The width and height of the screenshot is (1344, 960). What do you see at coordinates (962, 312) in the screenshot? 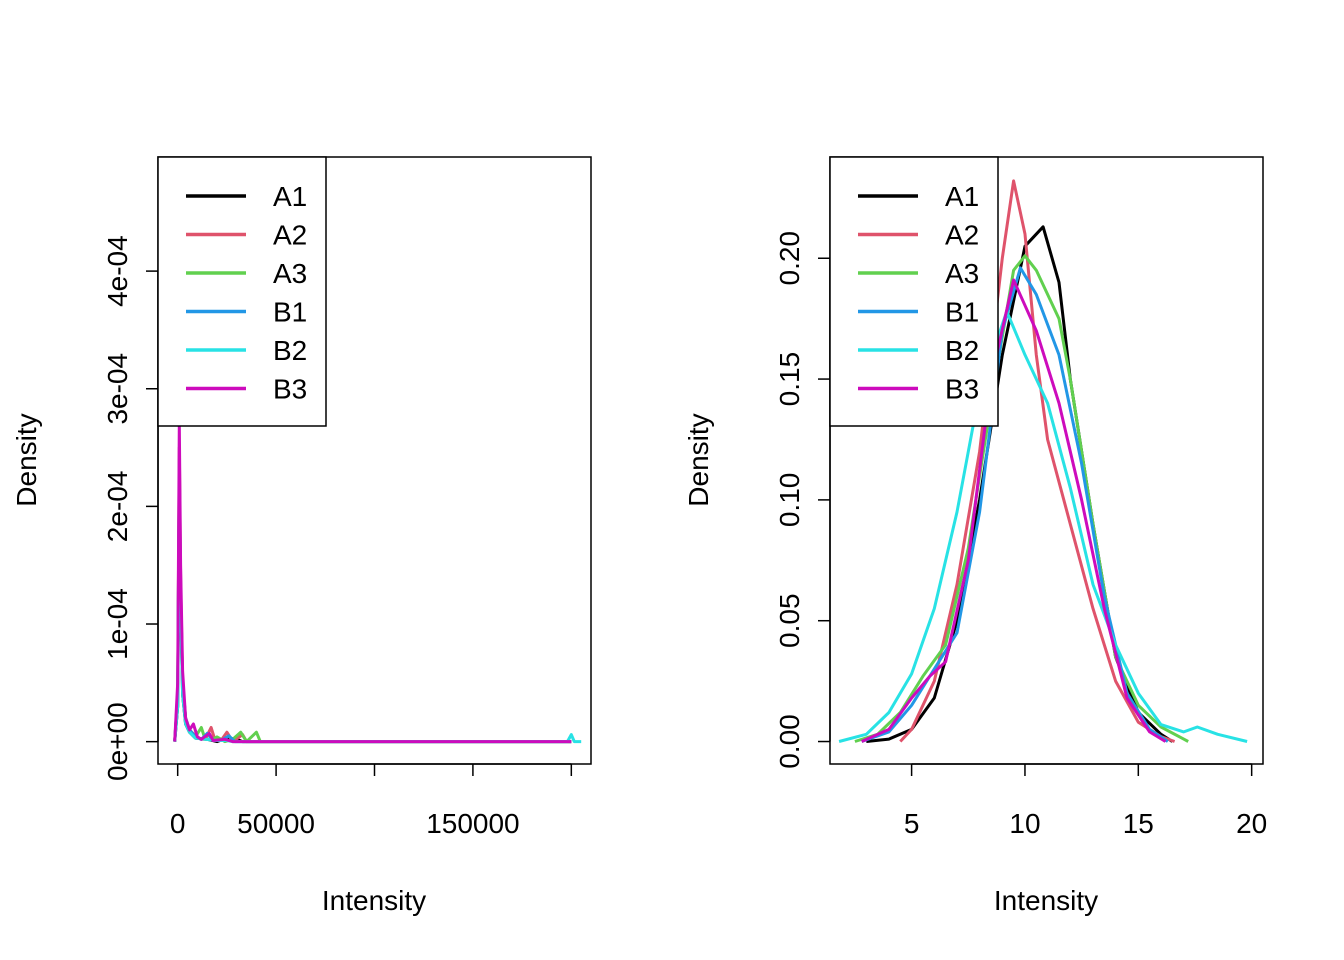
I see `right-legend-label-b1: B1` at bounding box center [962, 312].